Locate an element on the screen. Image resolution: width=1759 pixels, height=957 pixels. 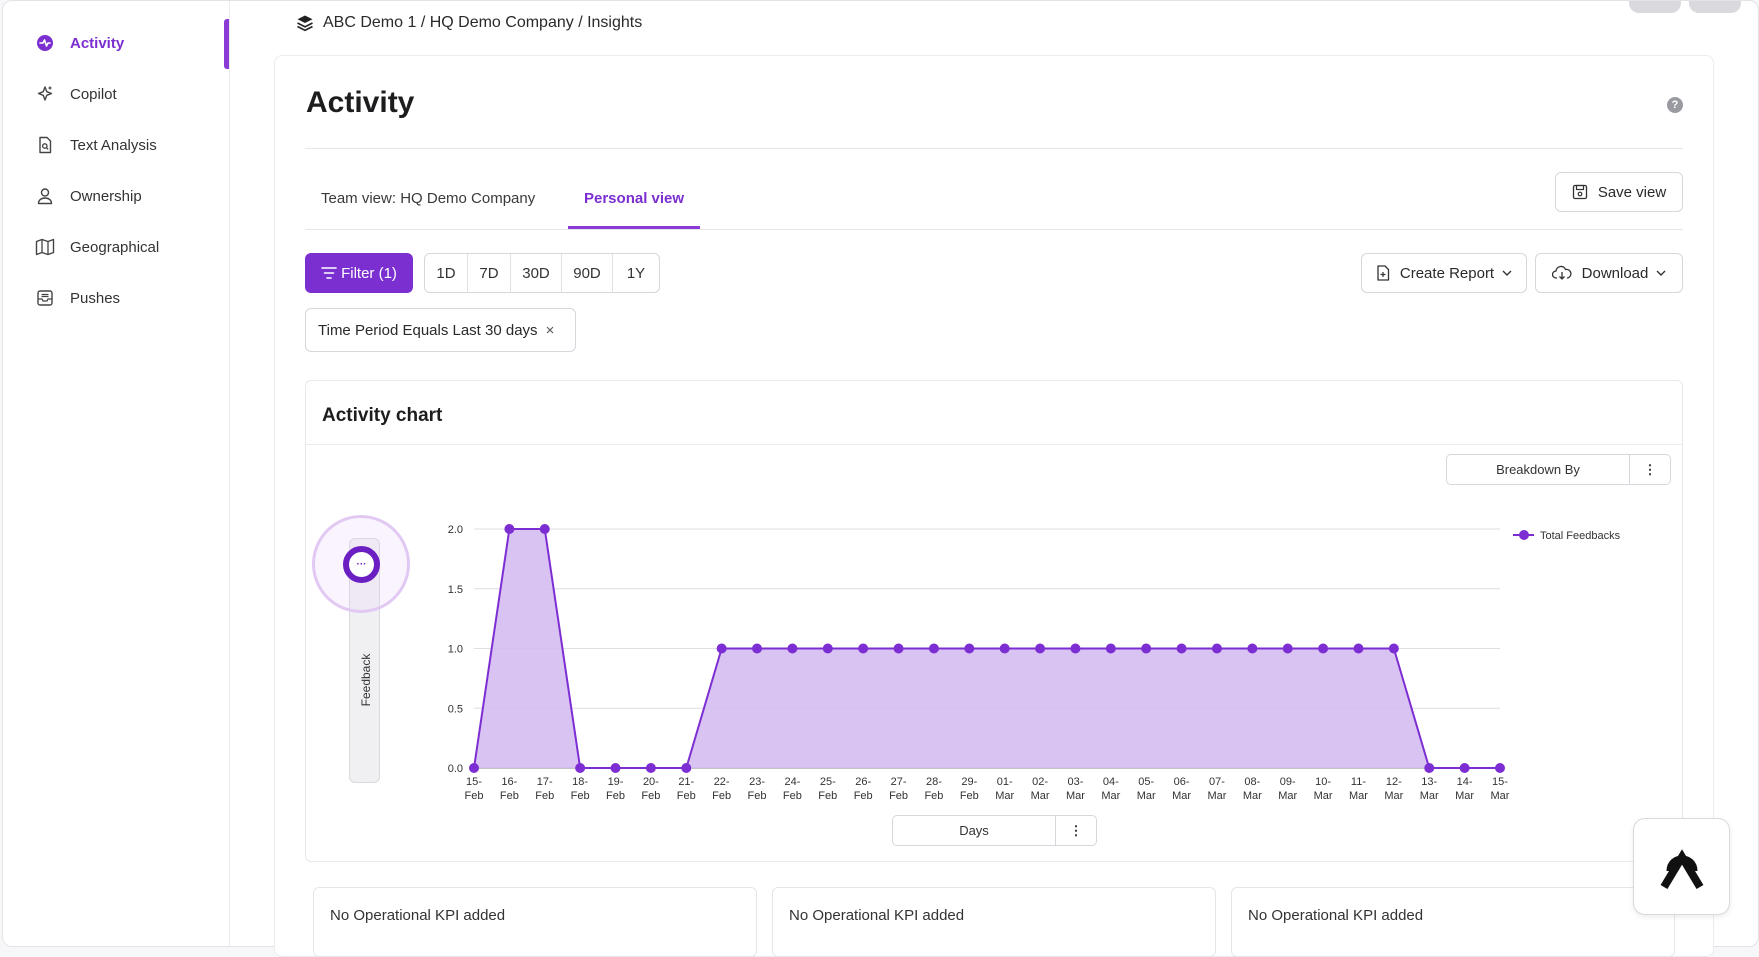
sidebar-item-ownership: Ownership is located at coordinates (116, 196).